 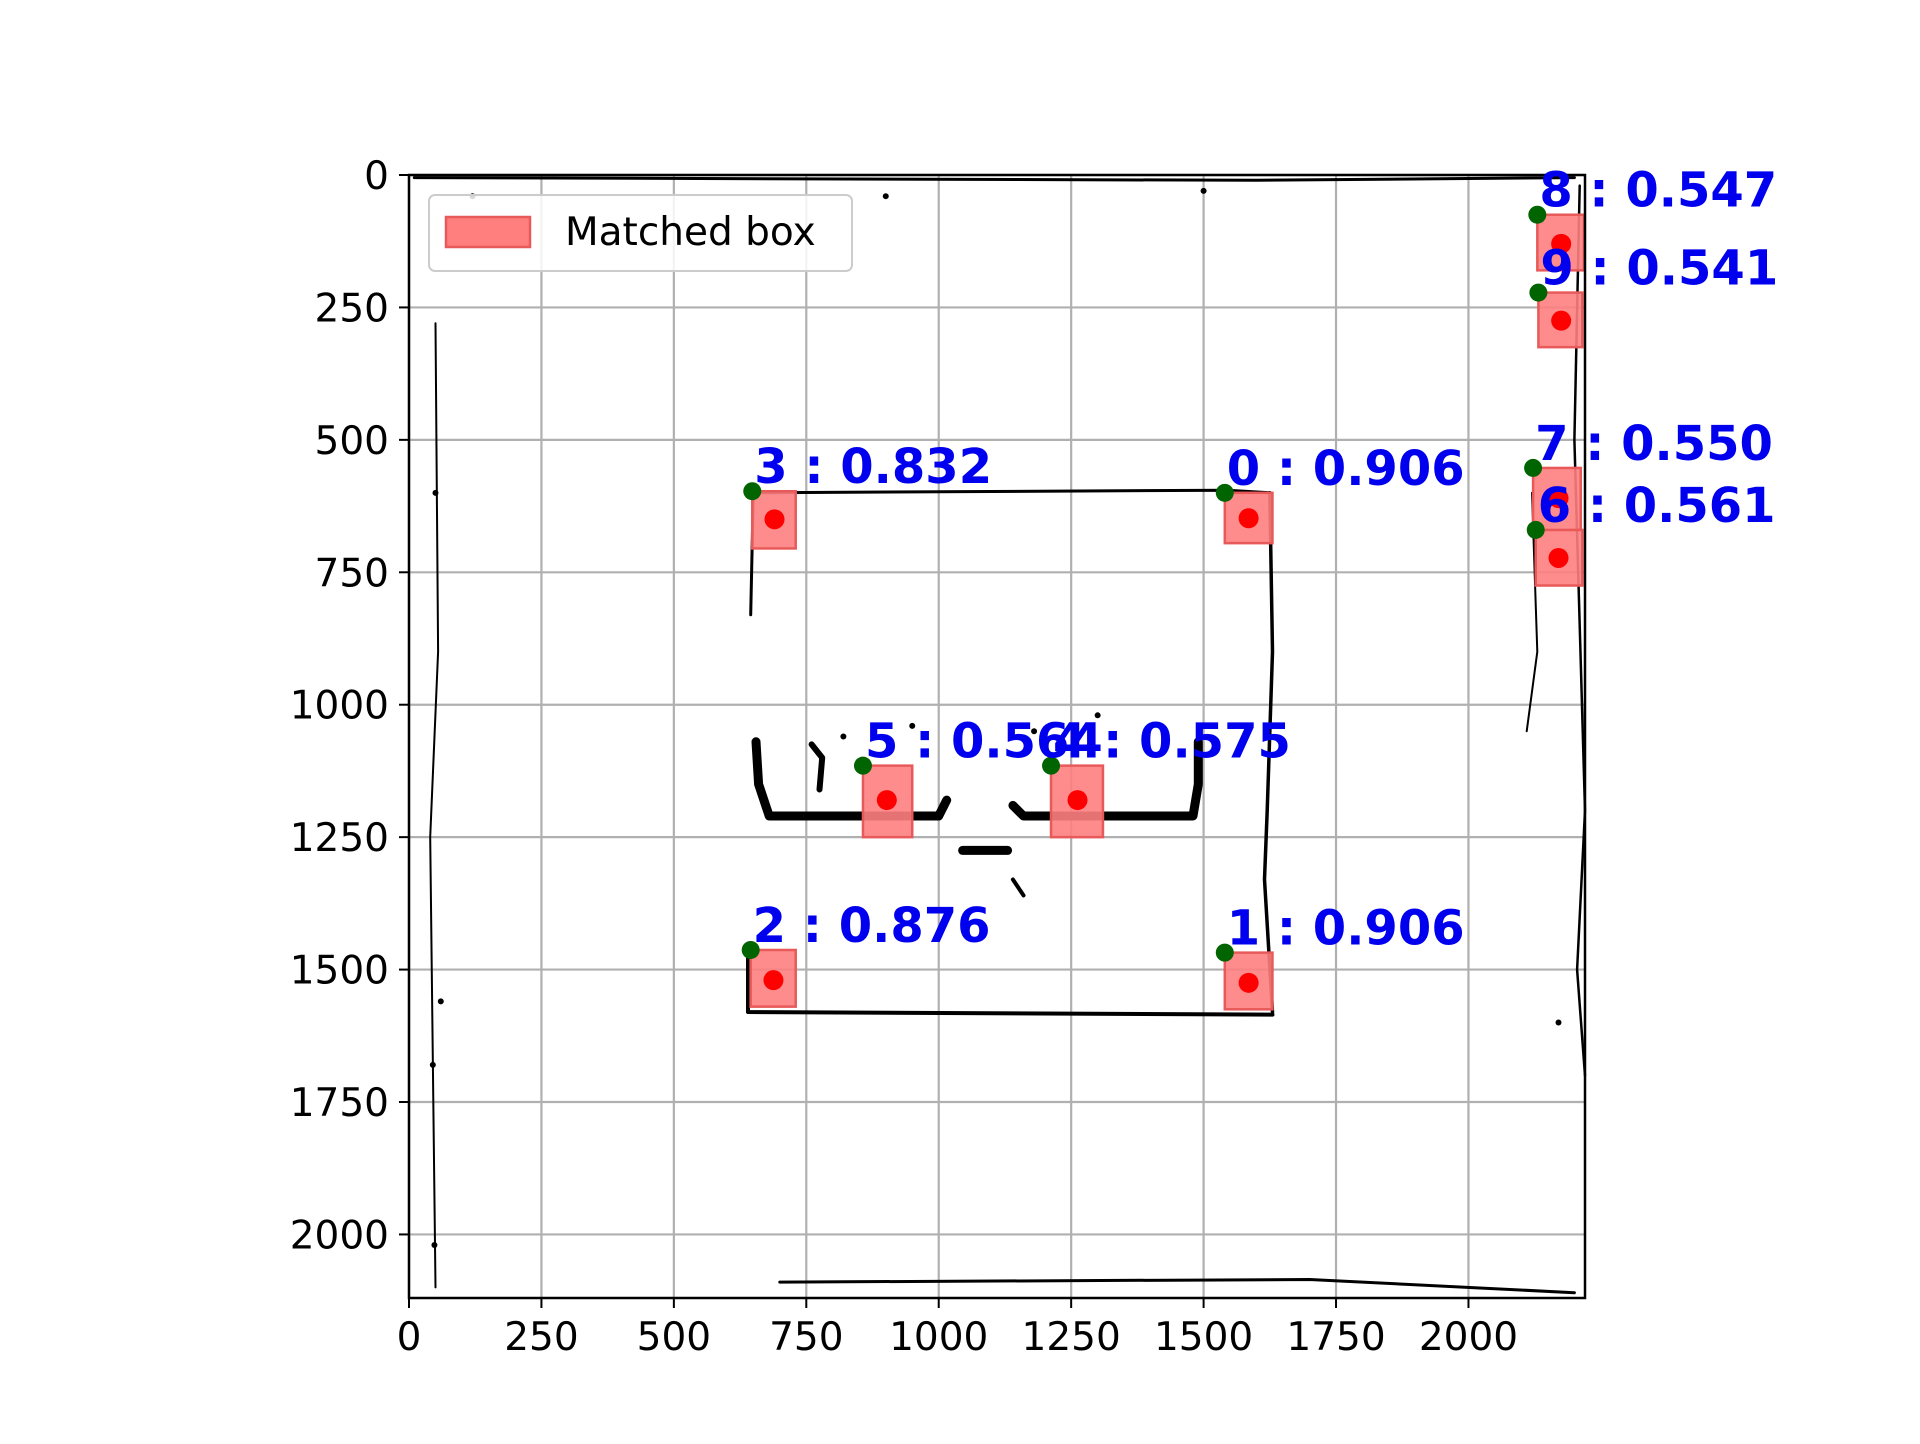 I want to click on legend-label: Matched box, so click(x=690, y=232).